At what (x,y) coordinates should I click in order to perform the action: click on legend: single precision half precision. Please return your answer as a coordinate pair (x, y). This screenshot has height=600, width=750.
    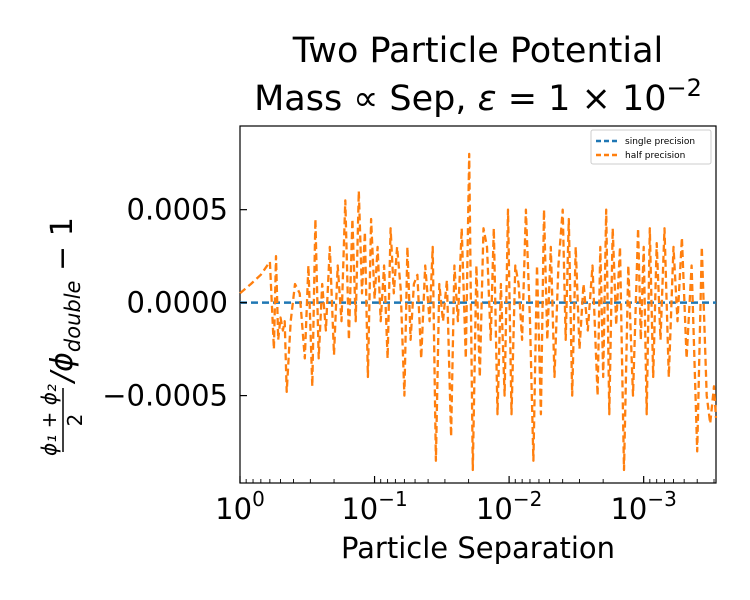
    Looking at the image, I should click on (651, 147).